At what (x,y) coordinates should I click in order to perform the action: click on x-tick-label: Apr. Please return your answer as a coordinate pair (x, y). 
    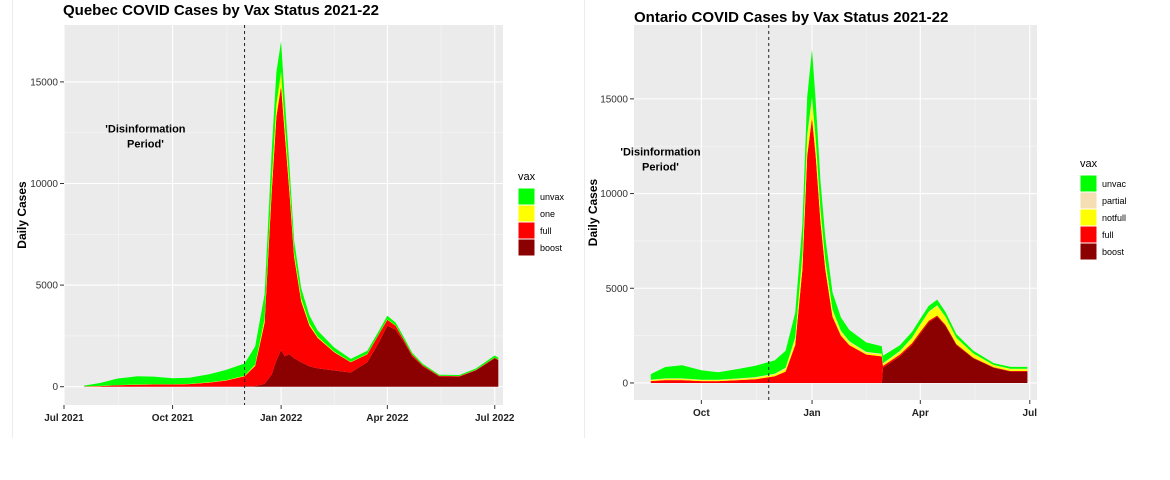
    Looking at the image, I should click on (920, 413).